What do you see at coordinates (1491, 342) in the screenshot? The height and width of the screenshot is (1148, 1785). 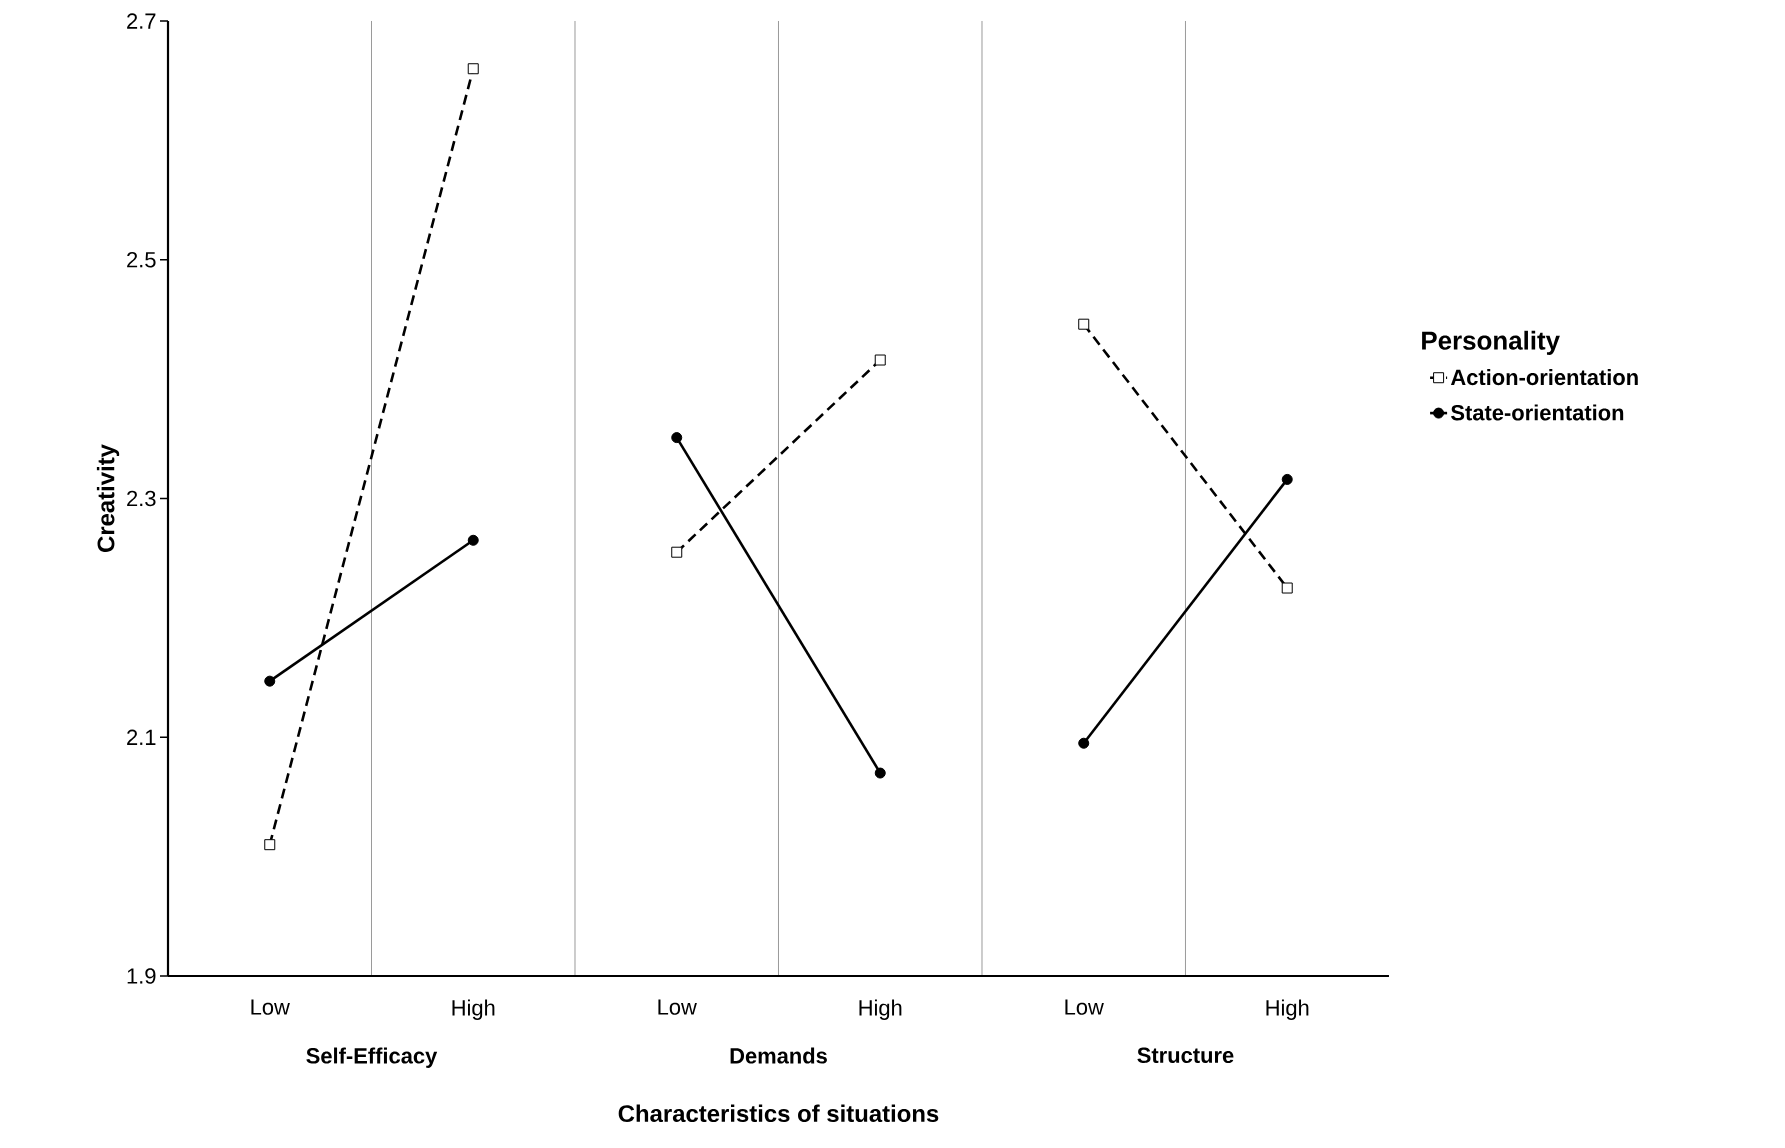 I see `legend-title: Personality` at bounding box center [1491, 342].